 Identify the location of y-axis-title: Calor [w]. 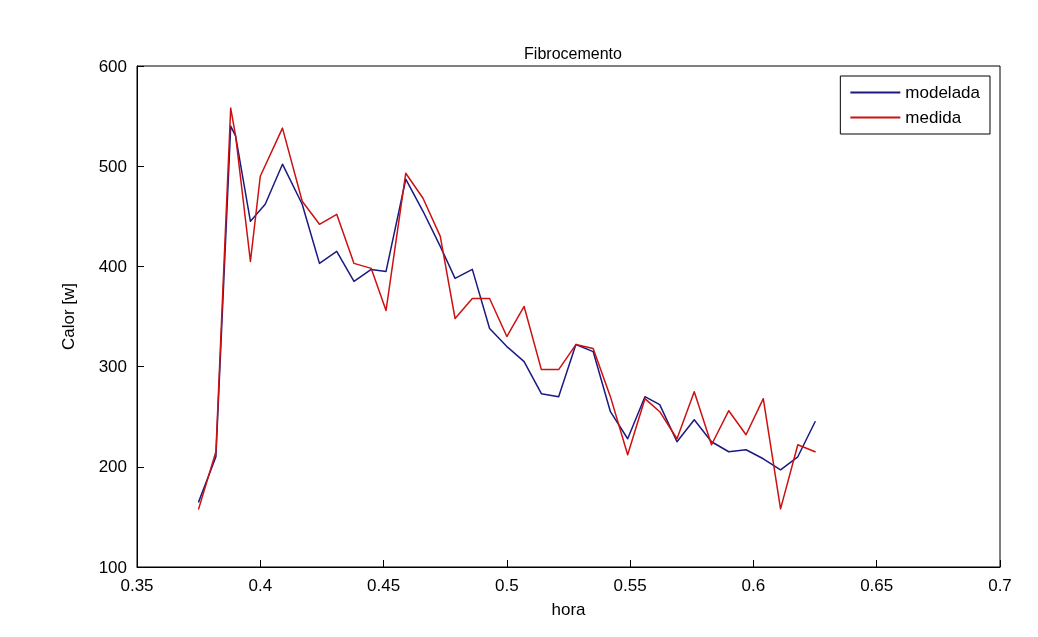
(68, 316).